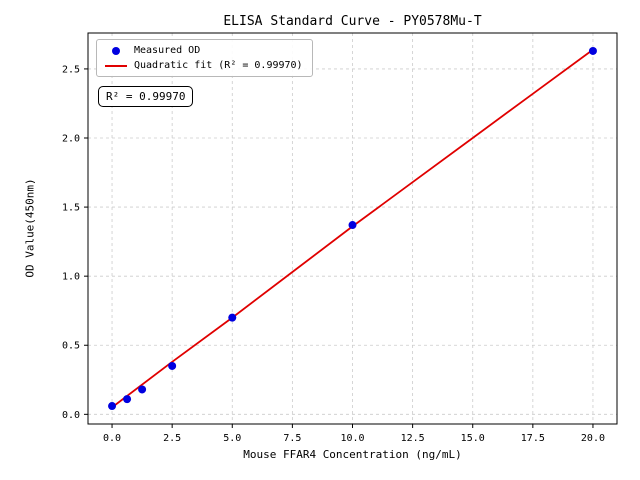 This screenshot has height=480, width=640. I want to click on svg-text: 17.5, so click(533, 438).